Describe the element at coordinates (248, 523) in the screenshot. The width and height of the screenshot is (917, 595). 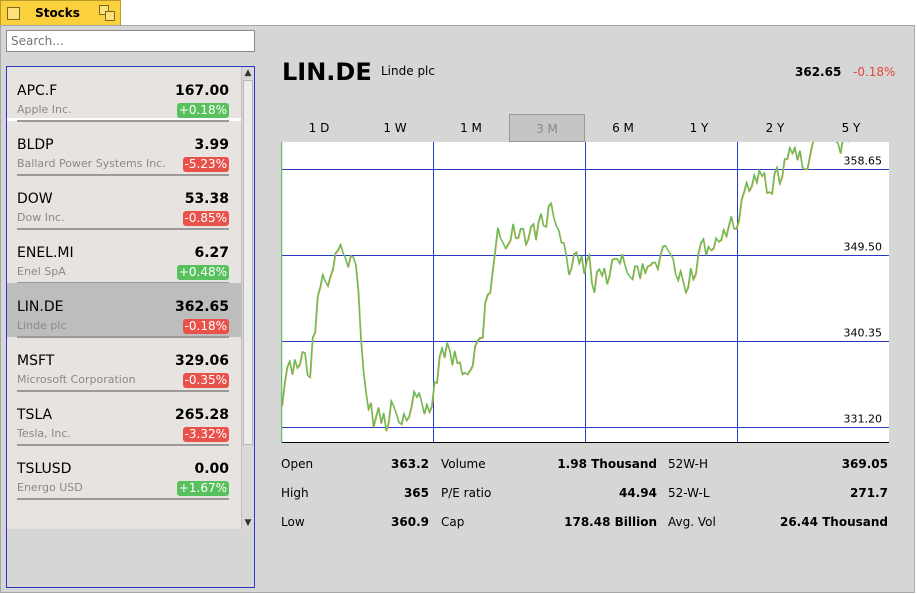
I see `scroll-down-icon: ▼` at that location.